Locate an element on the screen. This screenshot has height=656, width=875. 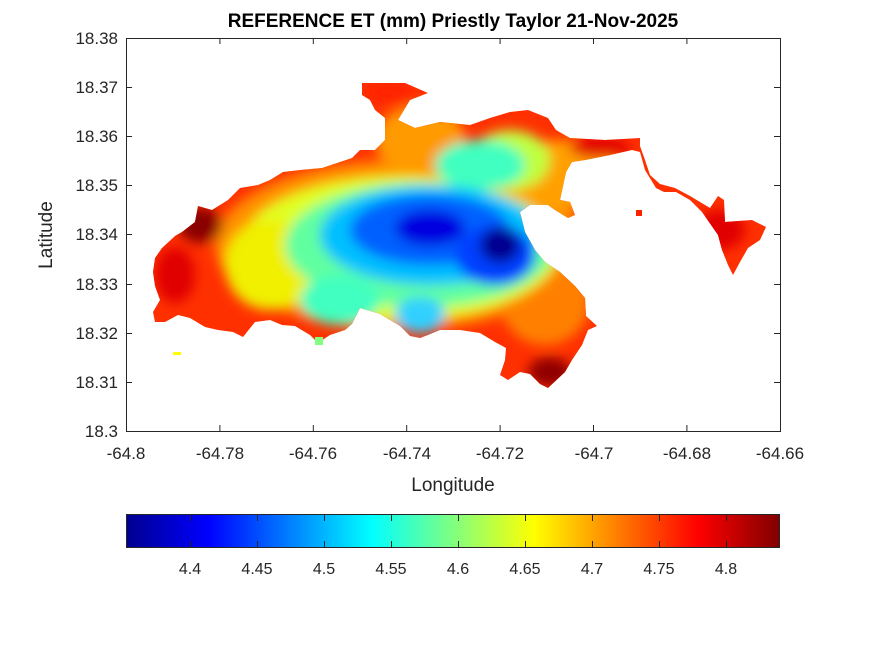
colorbar-tick-label: 4.7 is located at coordinates (592, 569).